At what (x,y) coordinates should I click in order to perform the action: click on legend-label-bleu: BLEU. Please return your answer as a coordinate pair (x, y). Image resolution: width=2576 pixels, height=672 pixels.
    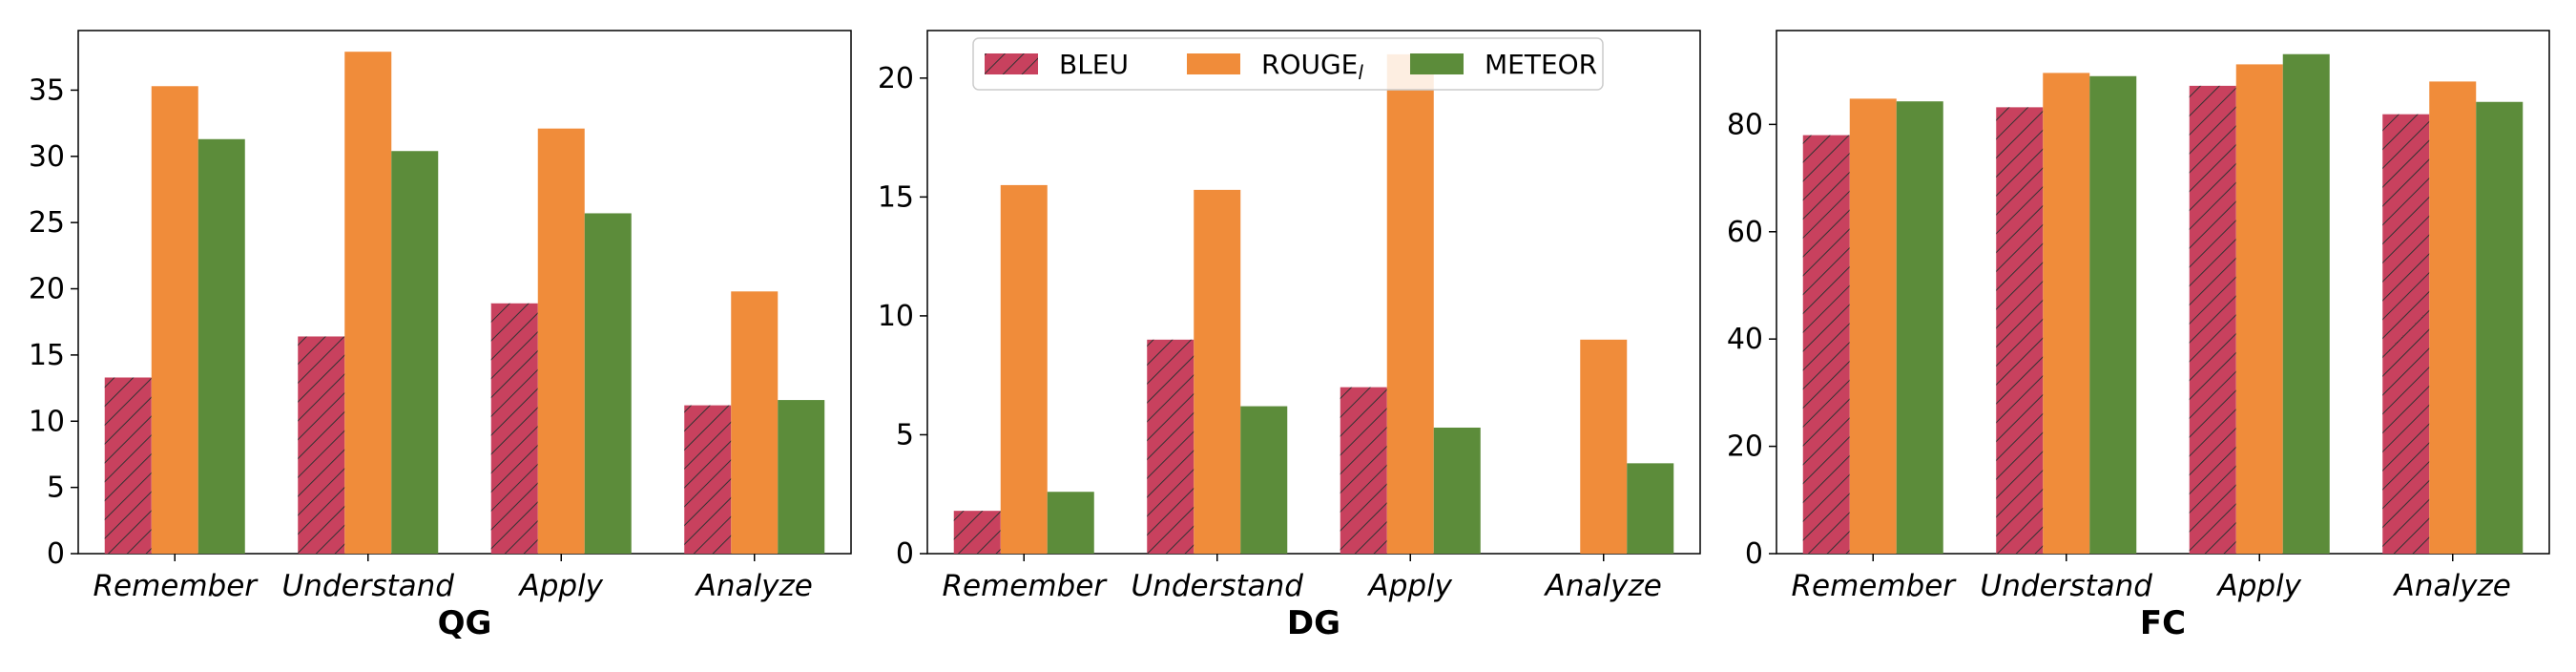
    Looking at the image, I should click on (1094, 64).